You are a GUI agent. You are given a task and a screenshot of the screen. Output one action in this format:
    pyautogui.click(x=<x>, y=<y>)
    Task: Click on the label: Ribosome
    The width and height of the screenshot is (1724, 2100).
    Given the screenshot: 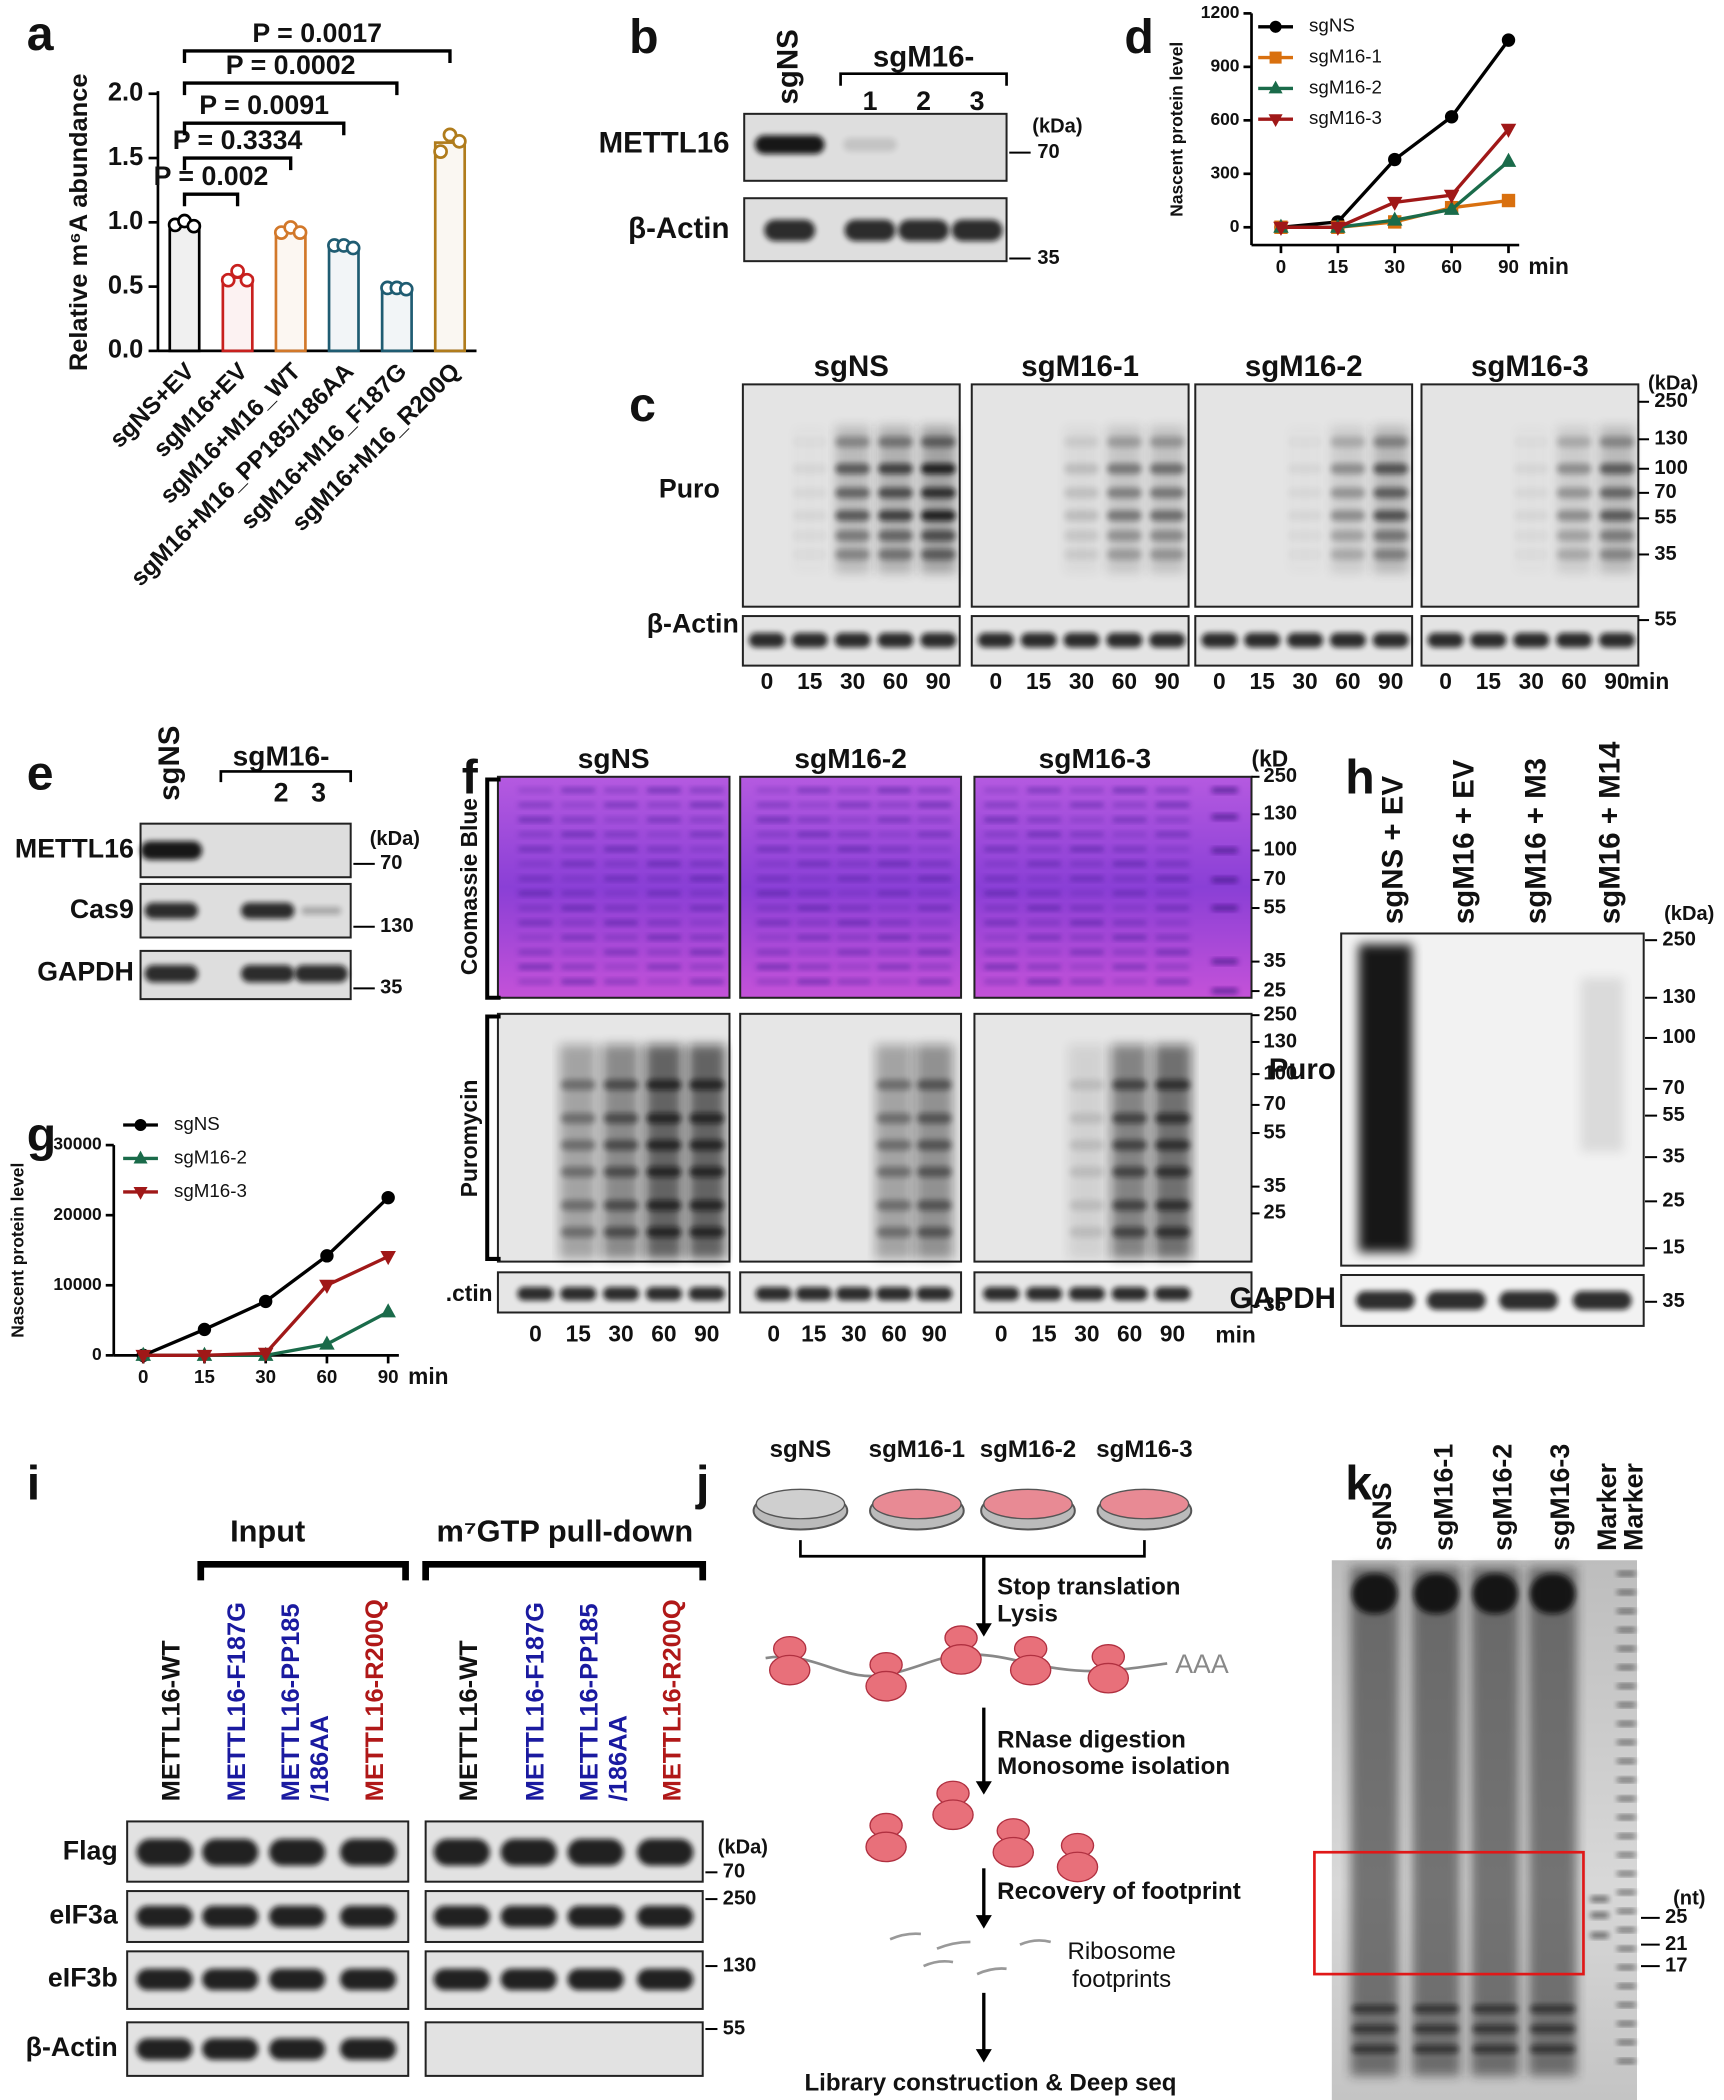 What is the action you would take?
    pyautogui.click(x=1121, y=1951)
    